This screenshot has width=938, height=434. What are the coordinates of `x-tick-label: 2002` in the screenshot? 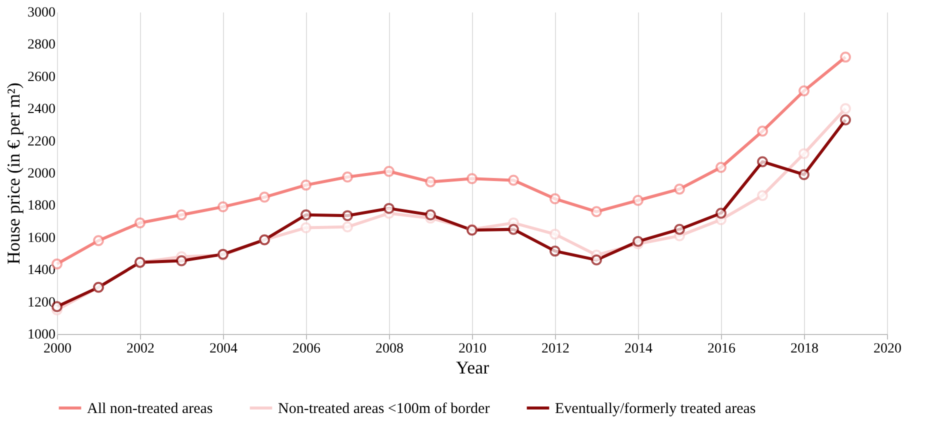 It's located at (140, 349).